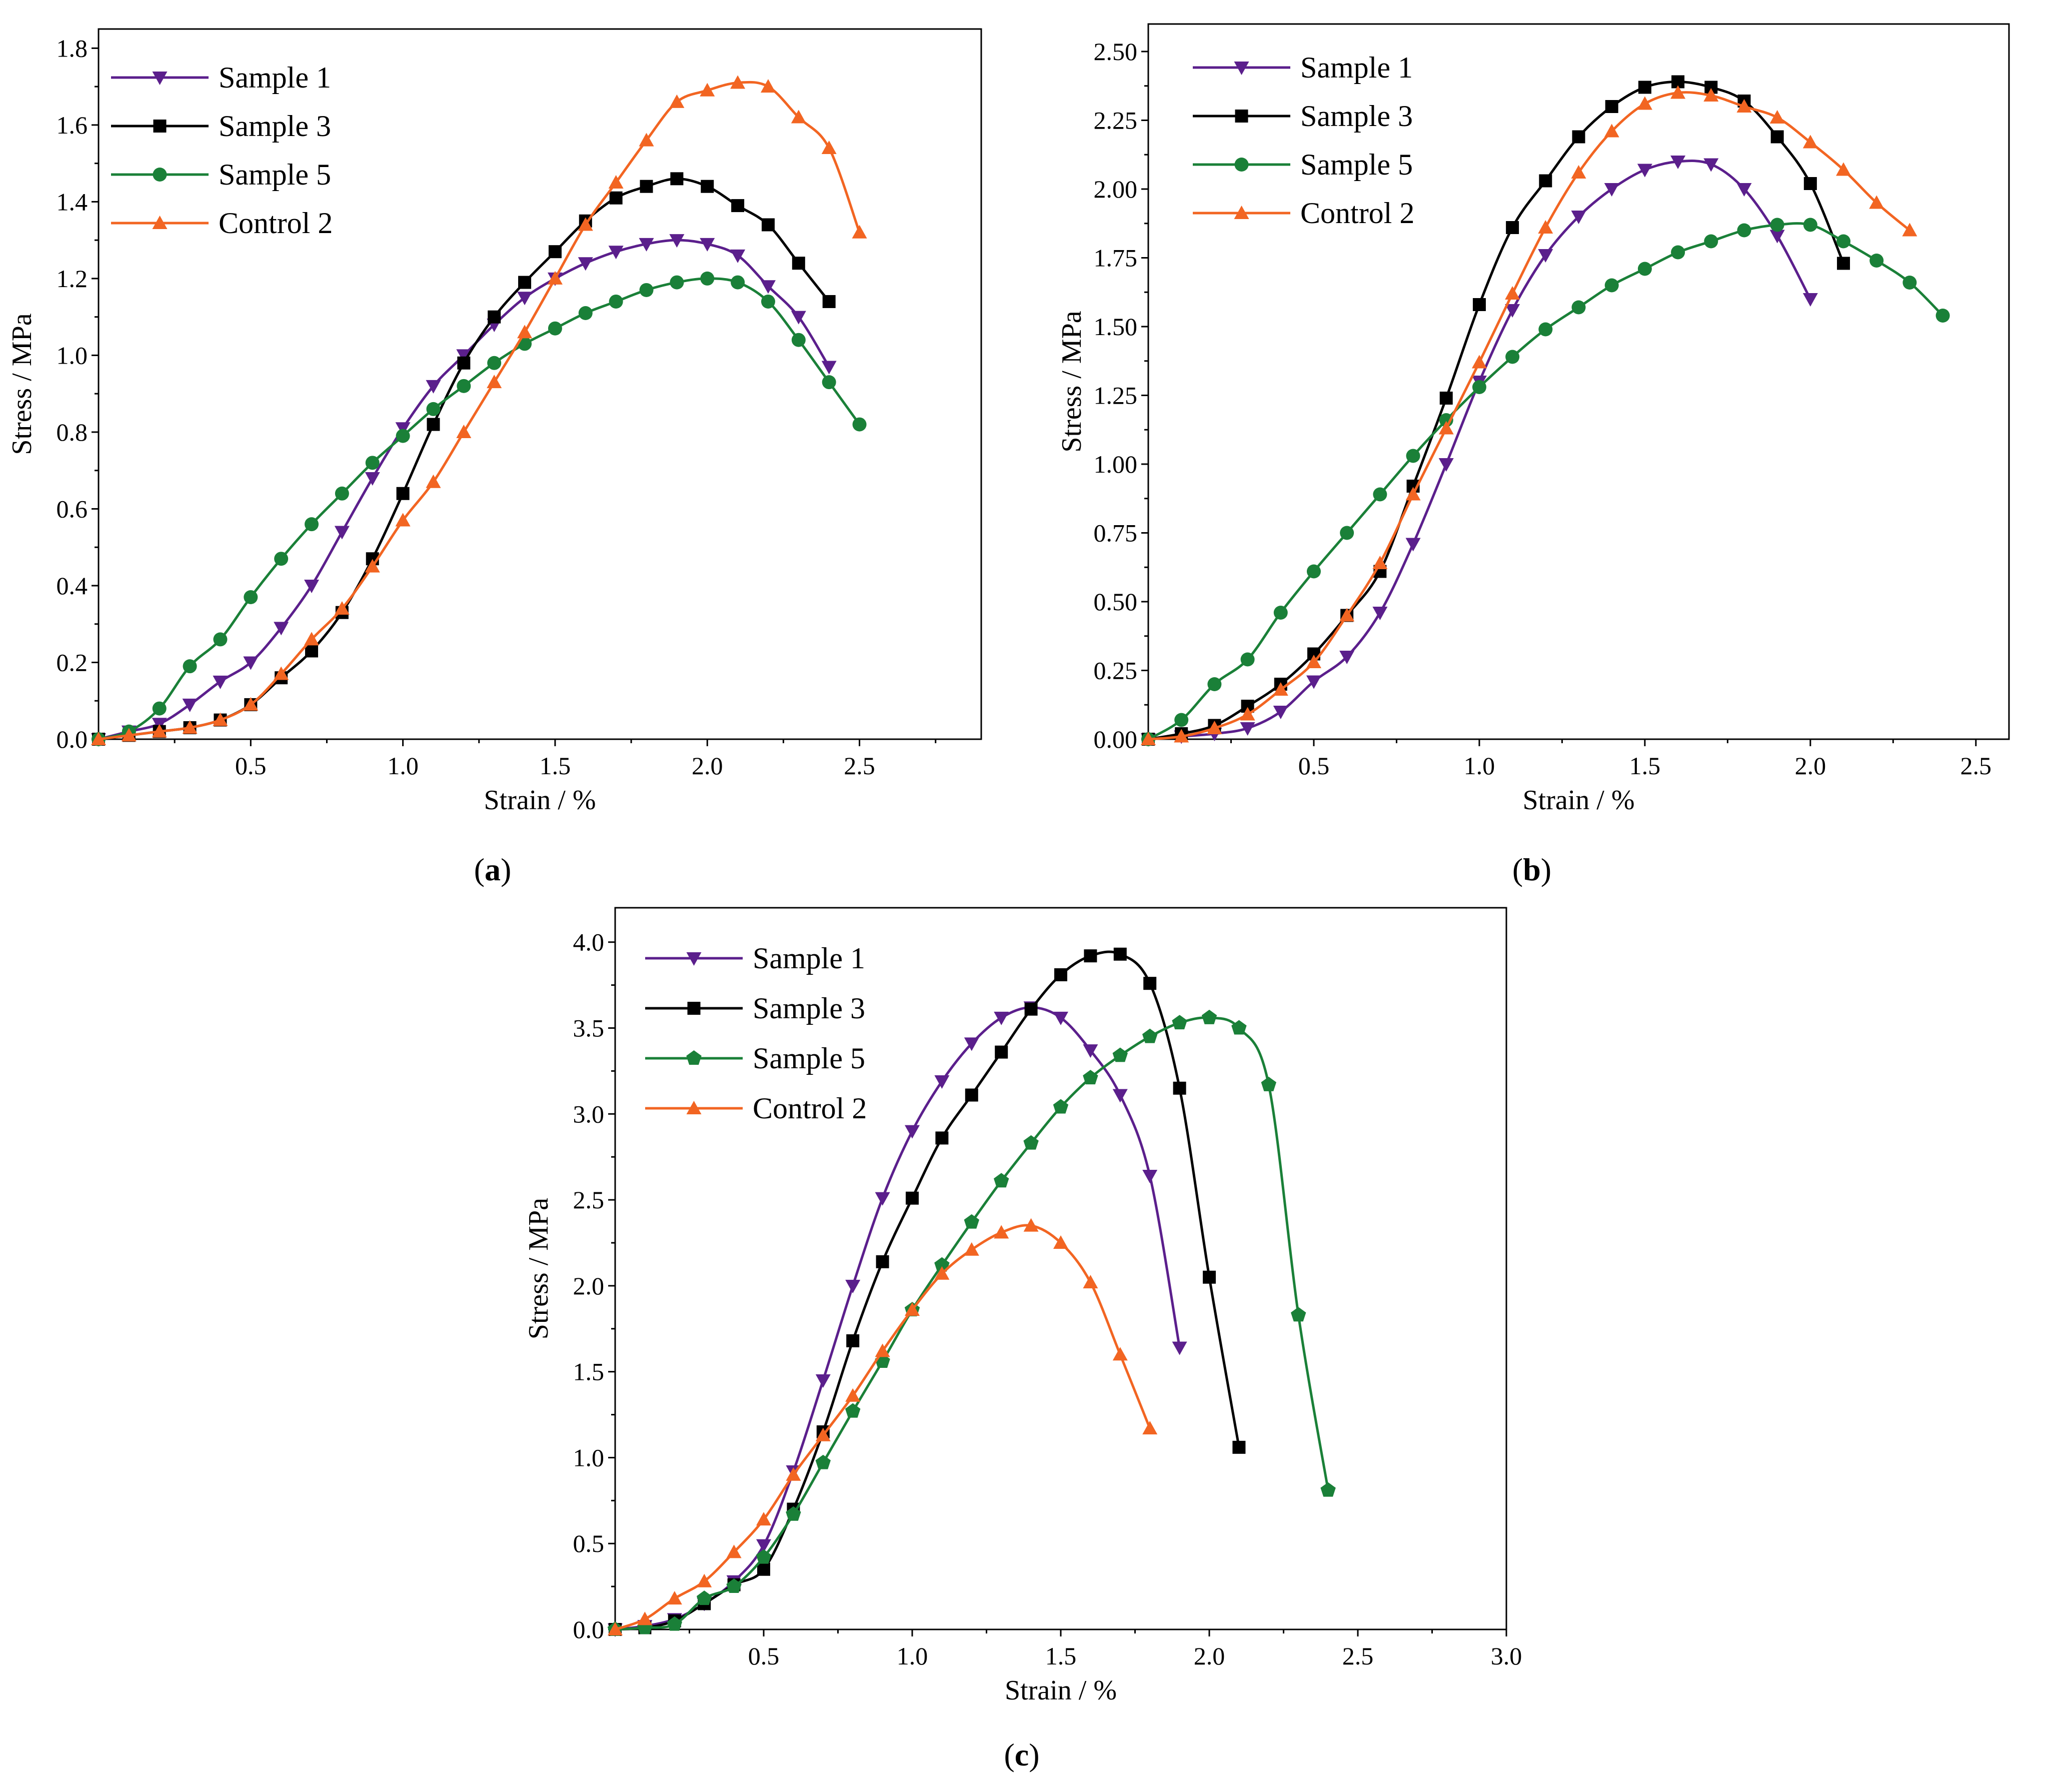  Describe the element at coordinates (72, 509) in the screenshot. I see `y-tick-label: 0.6` at that location.